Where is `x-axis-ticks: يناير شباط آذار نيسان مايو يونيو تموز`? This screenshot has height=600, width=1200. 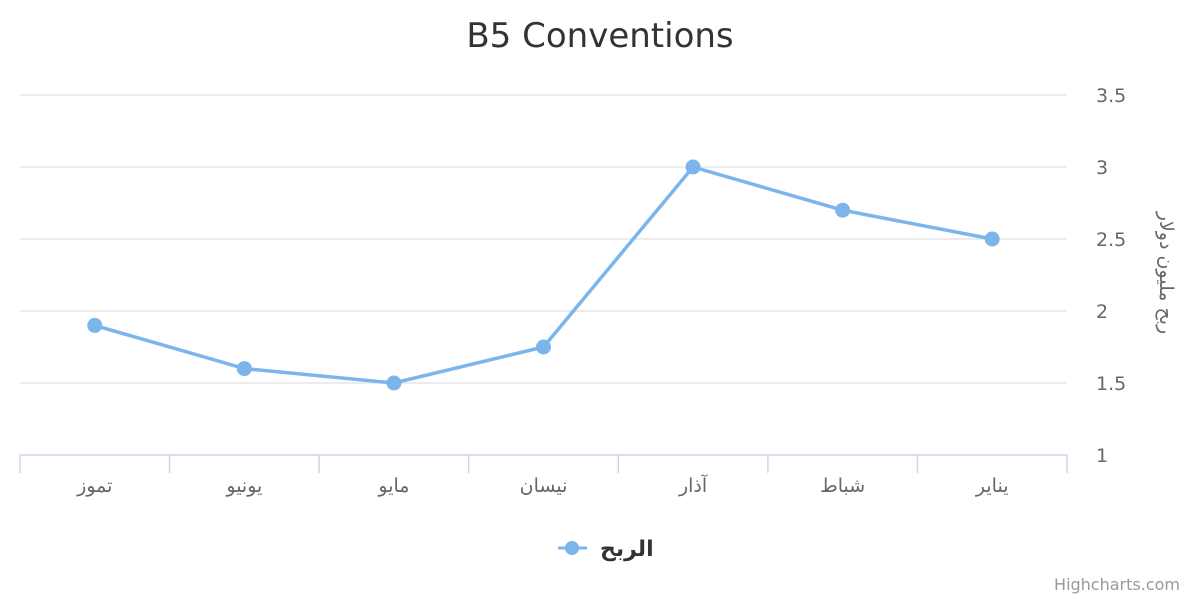
x-axis-ticks: يناير شباط آذار نيسان مايو يونيو تموز is located at coordinates (542, 485).